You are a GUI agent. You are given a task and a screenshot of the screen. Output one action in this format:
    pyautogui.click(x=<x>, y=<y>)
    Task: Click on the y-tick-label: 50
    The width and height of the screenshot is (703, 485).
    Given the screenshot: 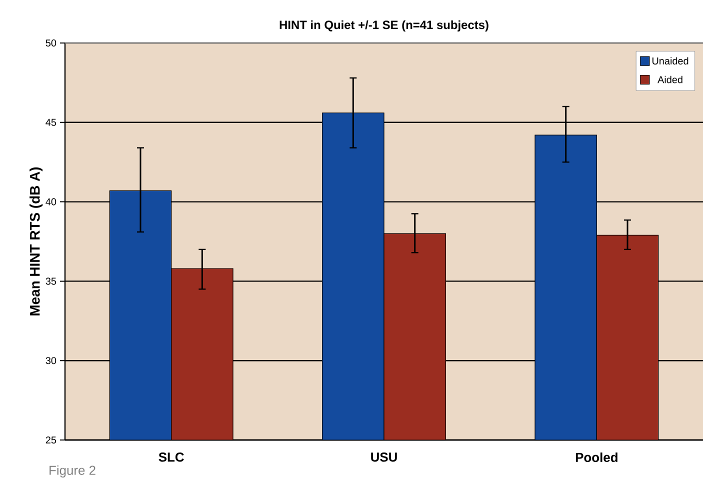 What is the action you would take?
    pyautogui.click(x=51, y=43)
    